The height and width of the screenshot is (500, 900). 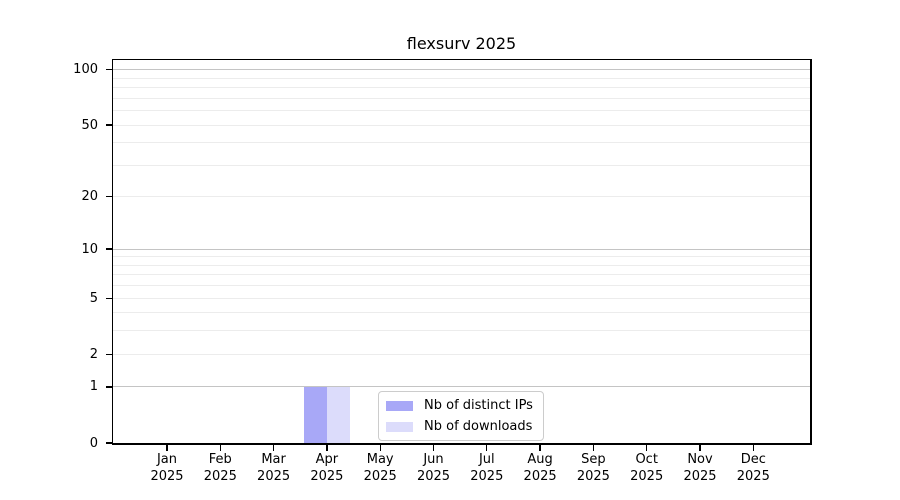 What do you see at coordinates (380, 468) in the screenshot?
I see `x-tick-label: May 2025` at bounding box center [380, 468].